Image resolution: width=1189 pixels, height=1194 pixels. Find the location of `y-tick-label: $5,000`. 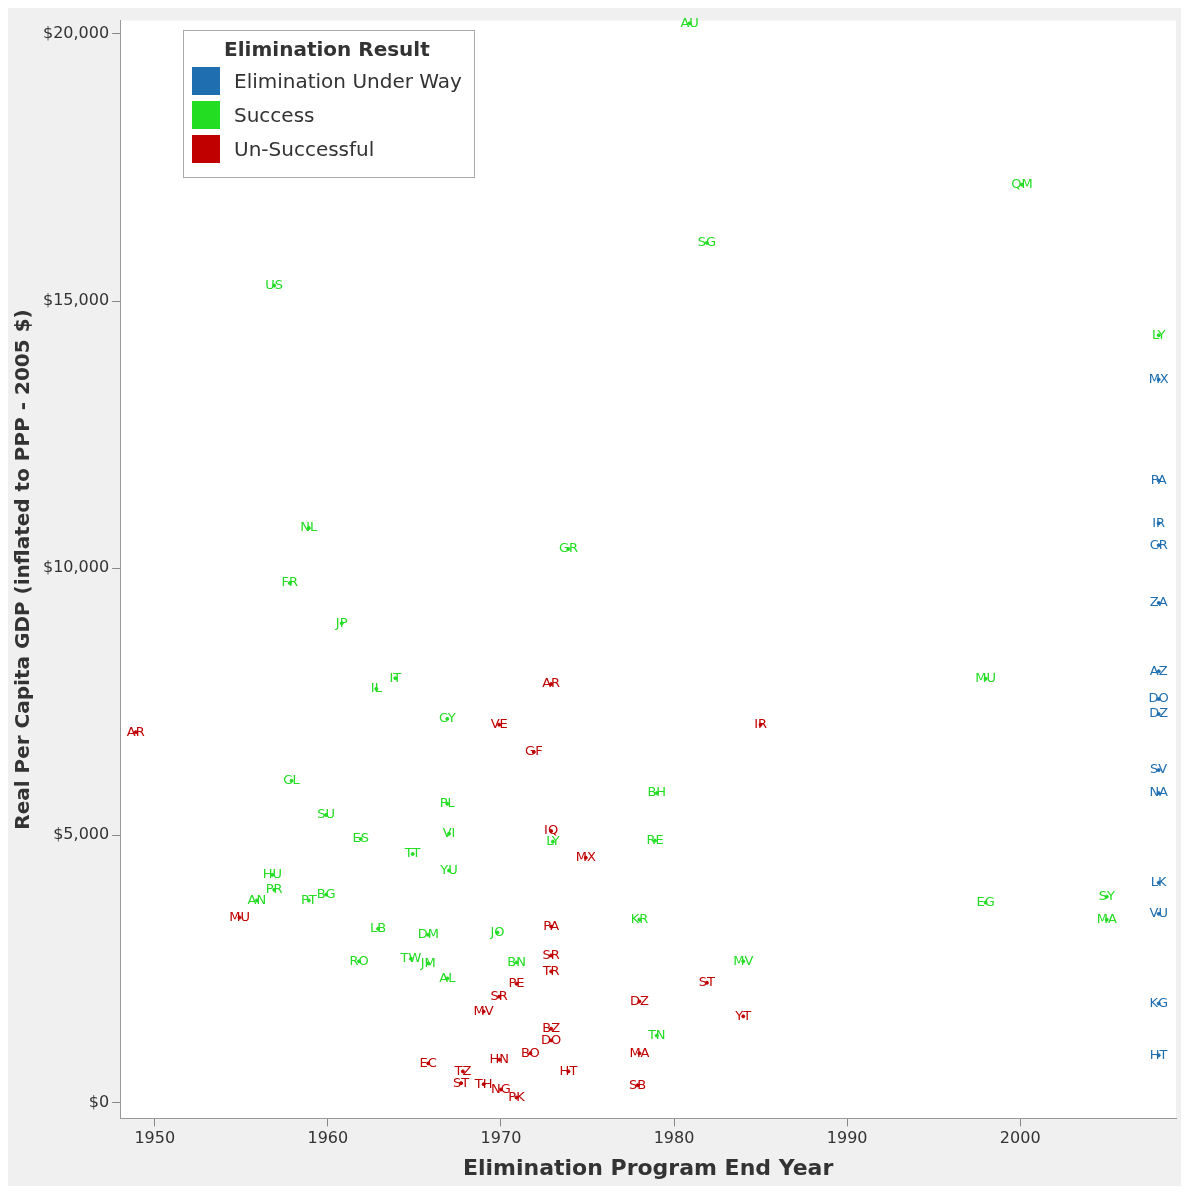

y-tick-label: $5,000 is located at coordinates (81, 834).